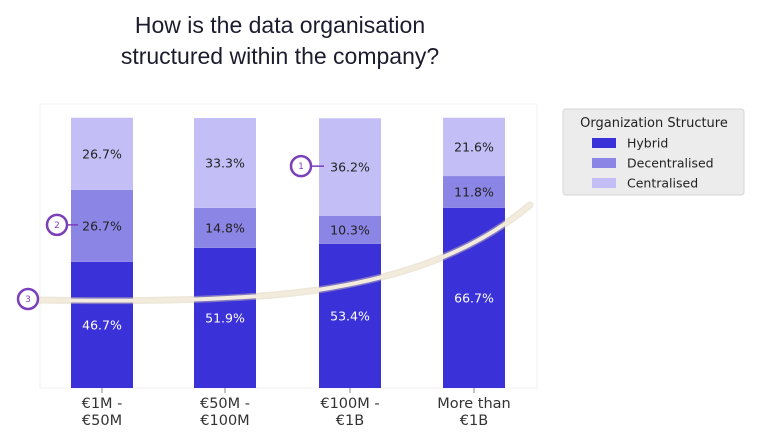 The width and height of the screenshot is (769, 444). What do you see at coordinates (474, 404) in the screenshot?
I see `x-tick-label-3-0: More than` at bounding box center [474, 404].